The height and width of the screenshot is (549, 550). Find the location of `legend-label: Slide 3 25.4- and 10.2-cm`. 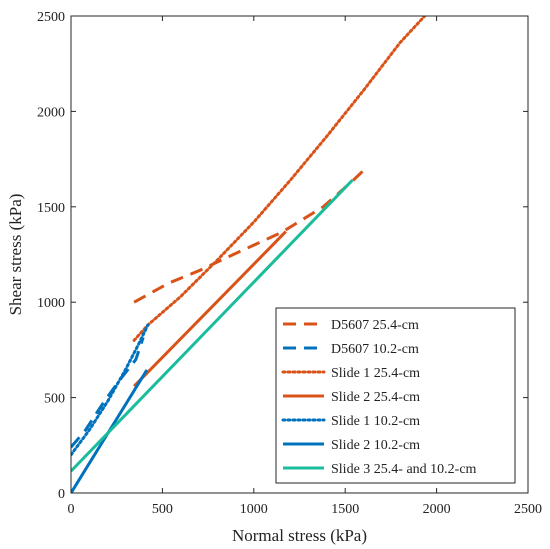

legend-label: Slide 3 25.4- and 10.2-cm is located at coordinates (404, 469).